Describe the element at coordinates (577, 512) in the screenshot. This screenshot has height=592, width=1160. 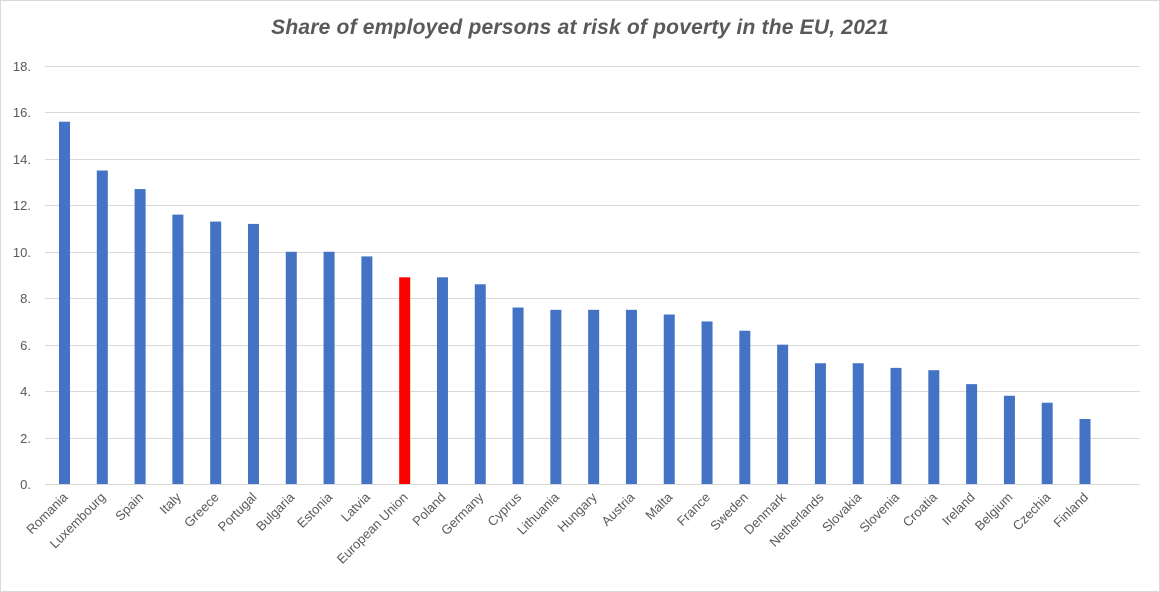
I see `x-tick-label: Hungary` at that location.